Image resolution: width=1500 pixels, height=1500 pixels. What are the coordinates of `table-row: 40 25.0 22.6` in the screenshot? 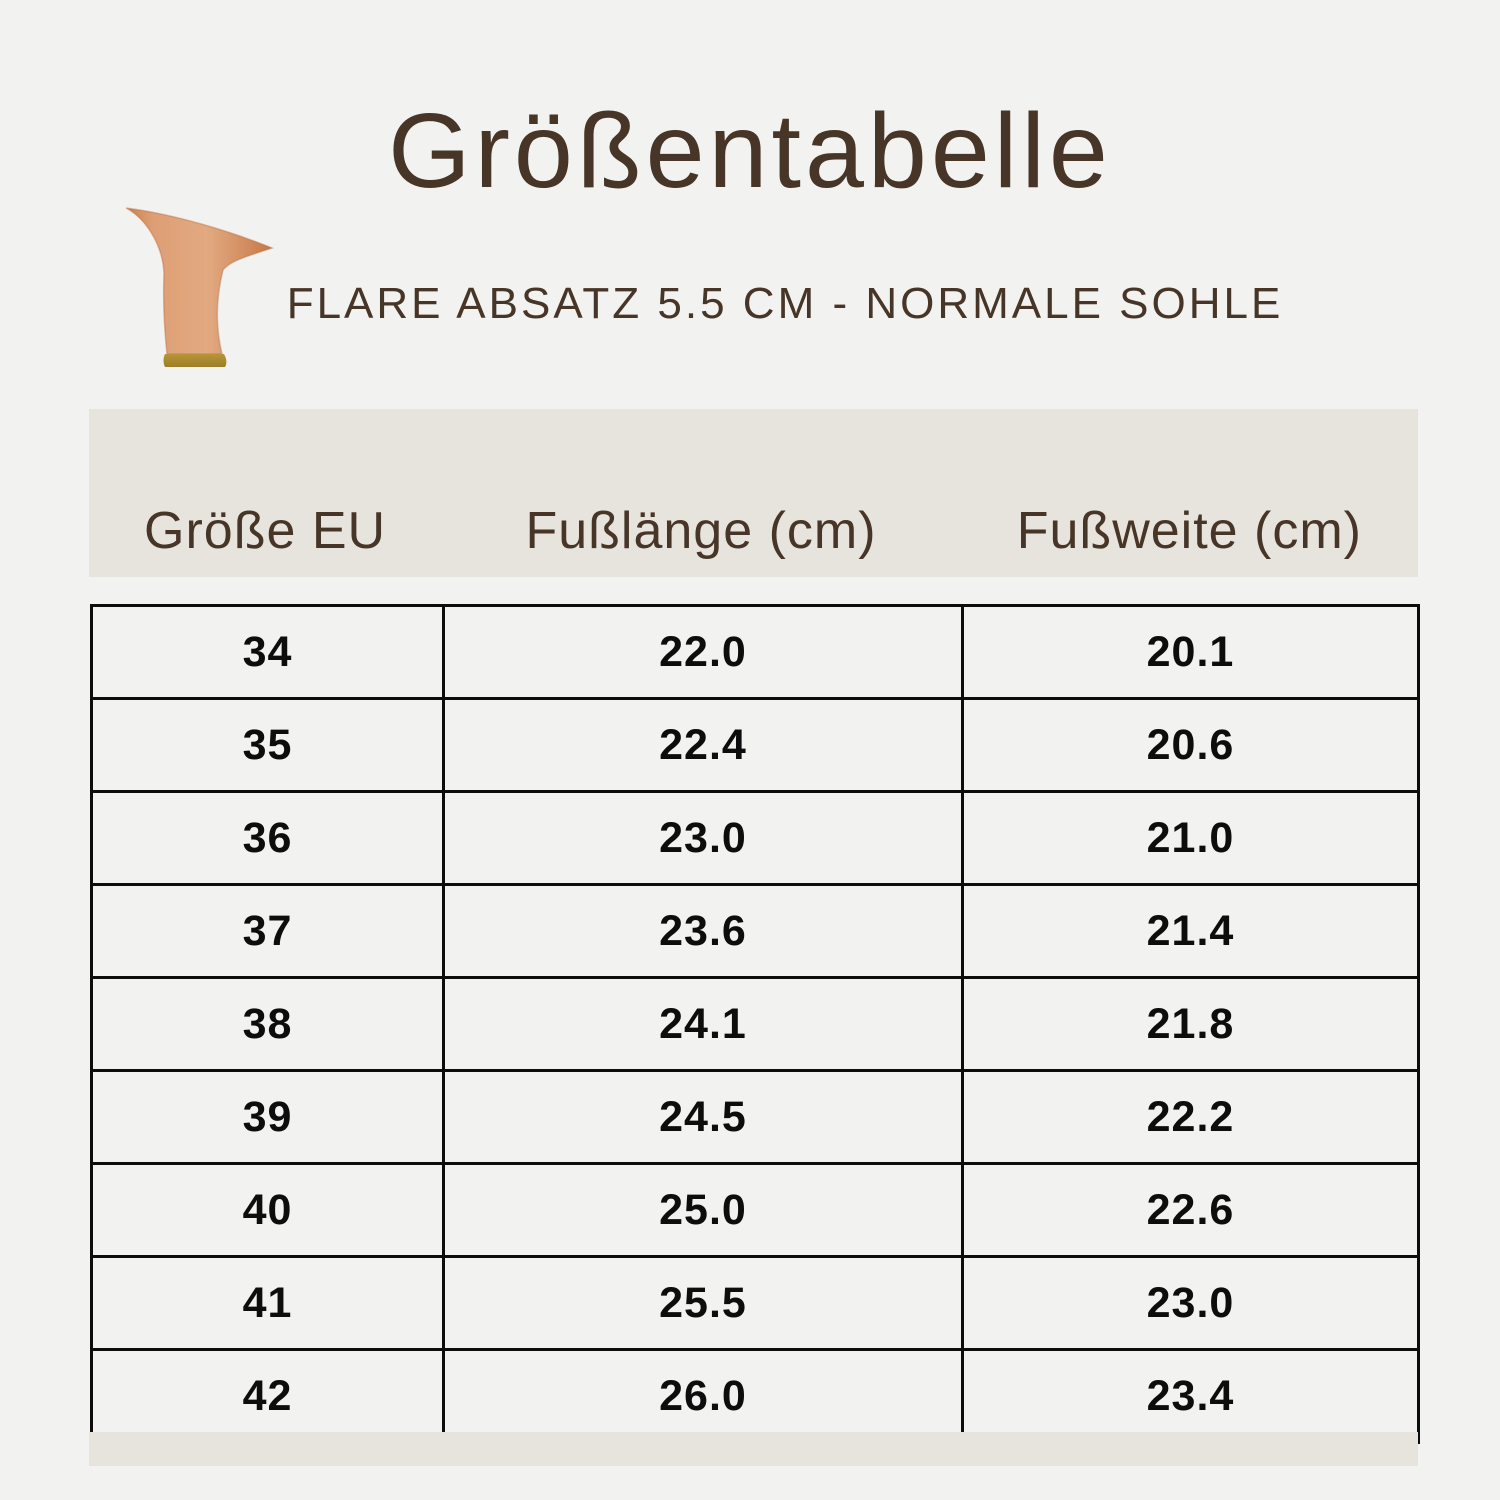 It's located at (755, 1210).